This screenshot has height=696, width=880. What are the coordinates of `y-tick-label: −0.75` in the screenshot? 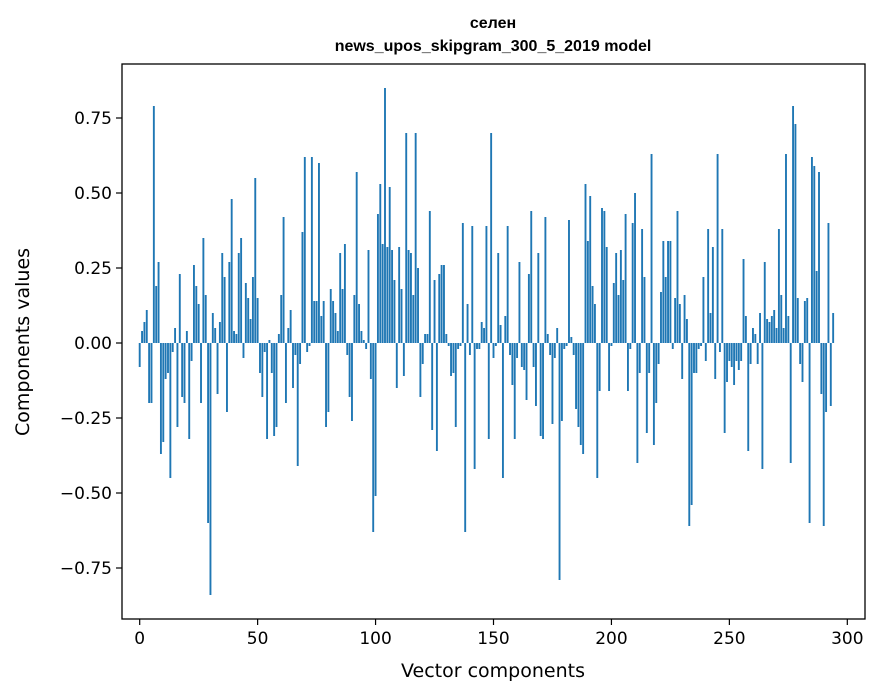 It's located at (86, 569).